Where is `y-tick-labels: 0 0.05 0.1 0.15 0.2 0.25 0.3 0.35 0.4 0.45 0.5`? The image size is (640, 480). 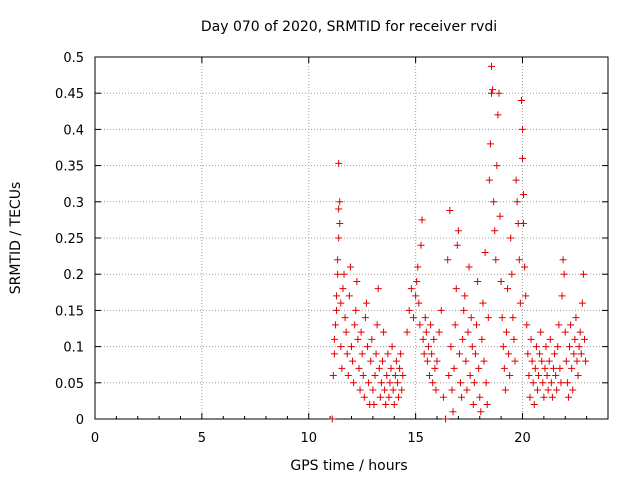
y-tick-labels: 0 0.05 0.1 0.15 0.2 0.25 0.3 0.35 0.4 0.45 0.5 is located at coordinates (69, 239).